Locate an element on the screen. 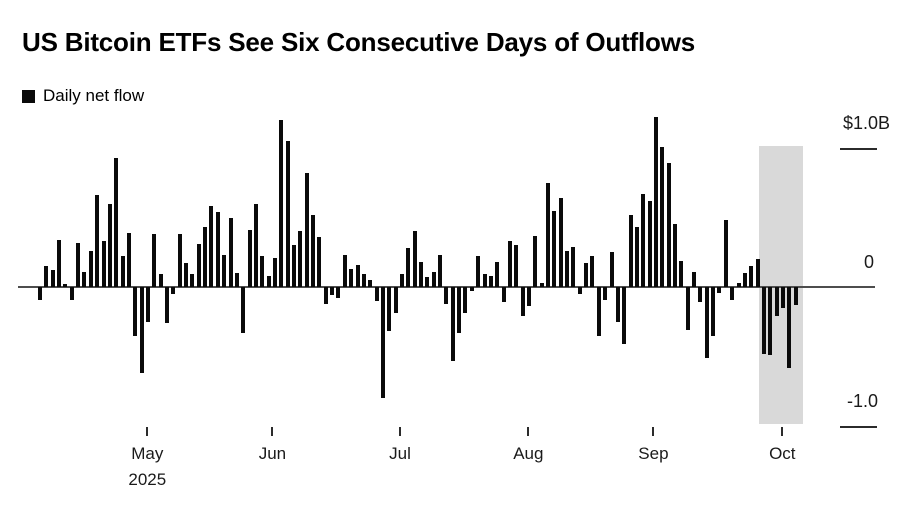 This screenshot has width=900, height=510. x-axis-month-label: Jul is located at coordinates (400, 453).